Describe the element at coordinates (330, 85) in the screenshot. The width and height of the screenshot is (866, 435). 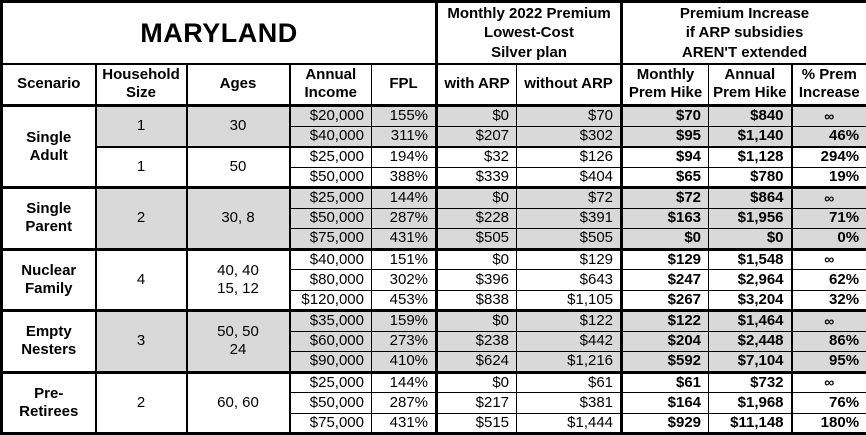
I see `column-header-annual-income: Annual Income` at that location.